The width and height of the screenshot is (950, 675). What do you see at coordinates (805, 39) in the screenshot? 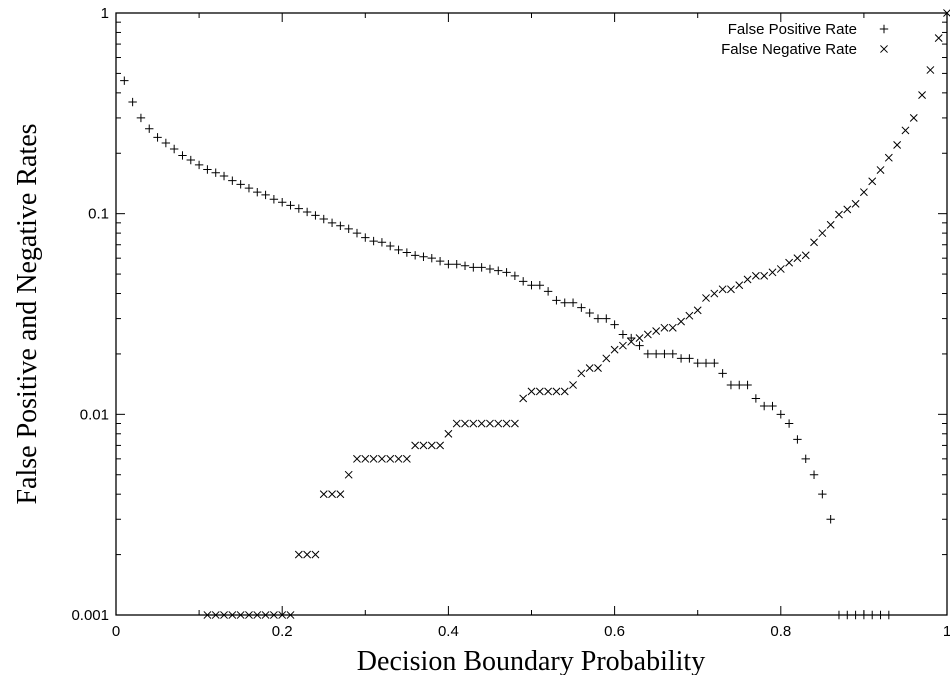
I see `legend: False Positive Rate False Negative Rate` at bounding box center [805, 39].